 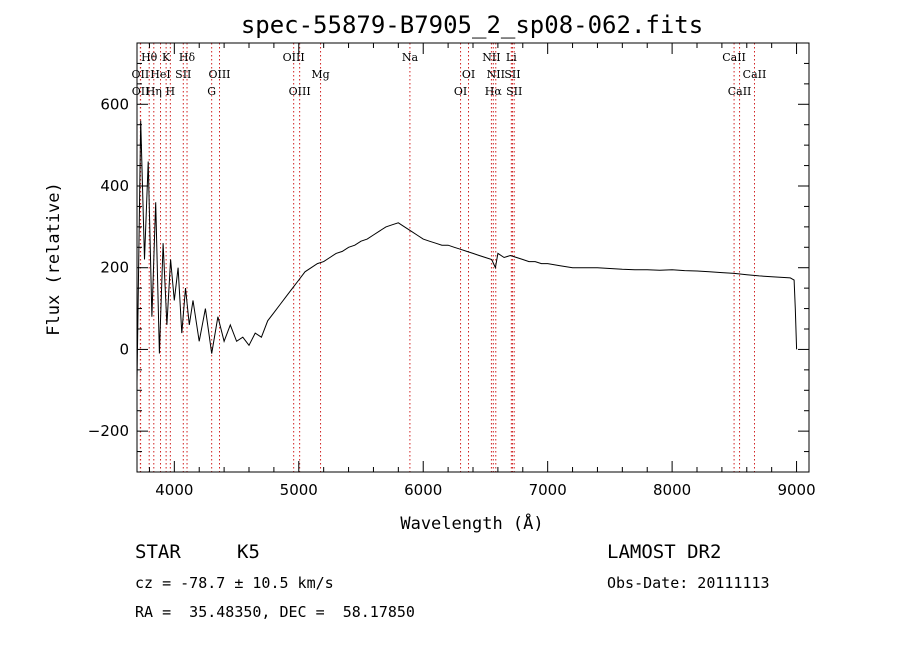 I want to click on x-tick-label: 7000, so click(x=548, y=490).